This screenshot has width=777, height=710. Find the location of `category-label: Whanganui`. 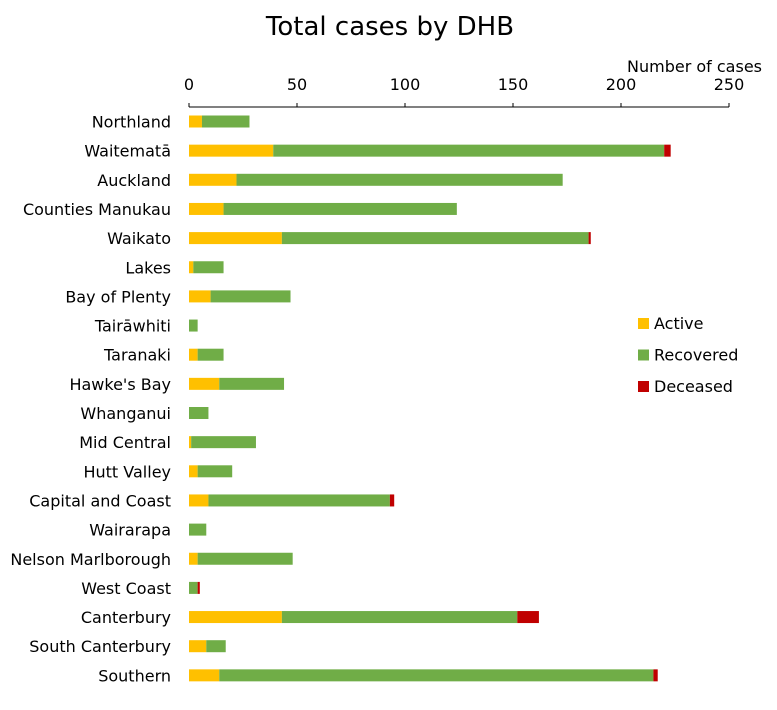

category-label: Whanganui is located at coordinates (125, 413).